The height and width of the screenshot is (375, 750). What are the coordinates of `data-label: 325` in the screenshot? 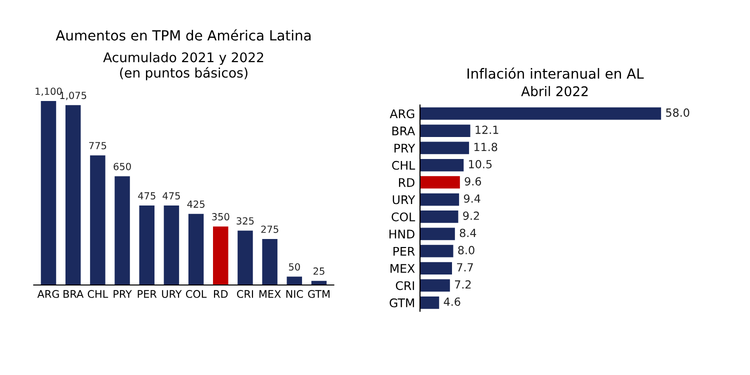 It's located at (245, 221).